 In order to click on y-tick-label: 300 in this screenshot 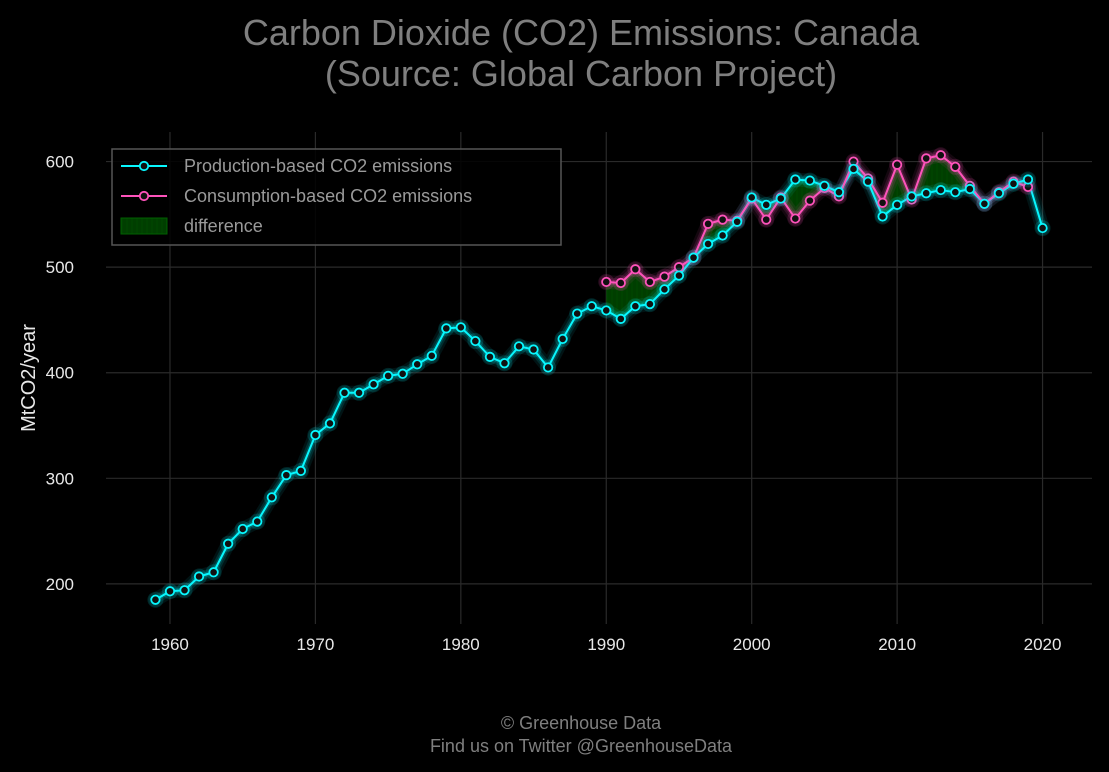, I will do `click(60, 478)`.